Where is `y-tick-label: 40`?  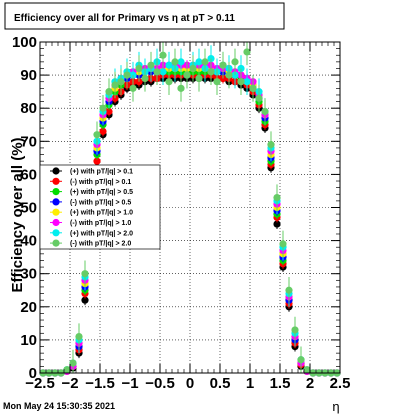
y-tick-label: 40 is located at coordinates (28, 241).